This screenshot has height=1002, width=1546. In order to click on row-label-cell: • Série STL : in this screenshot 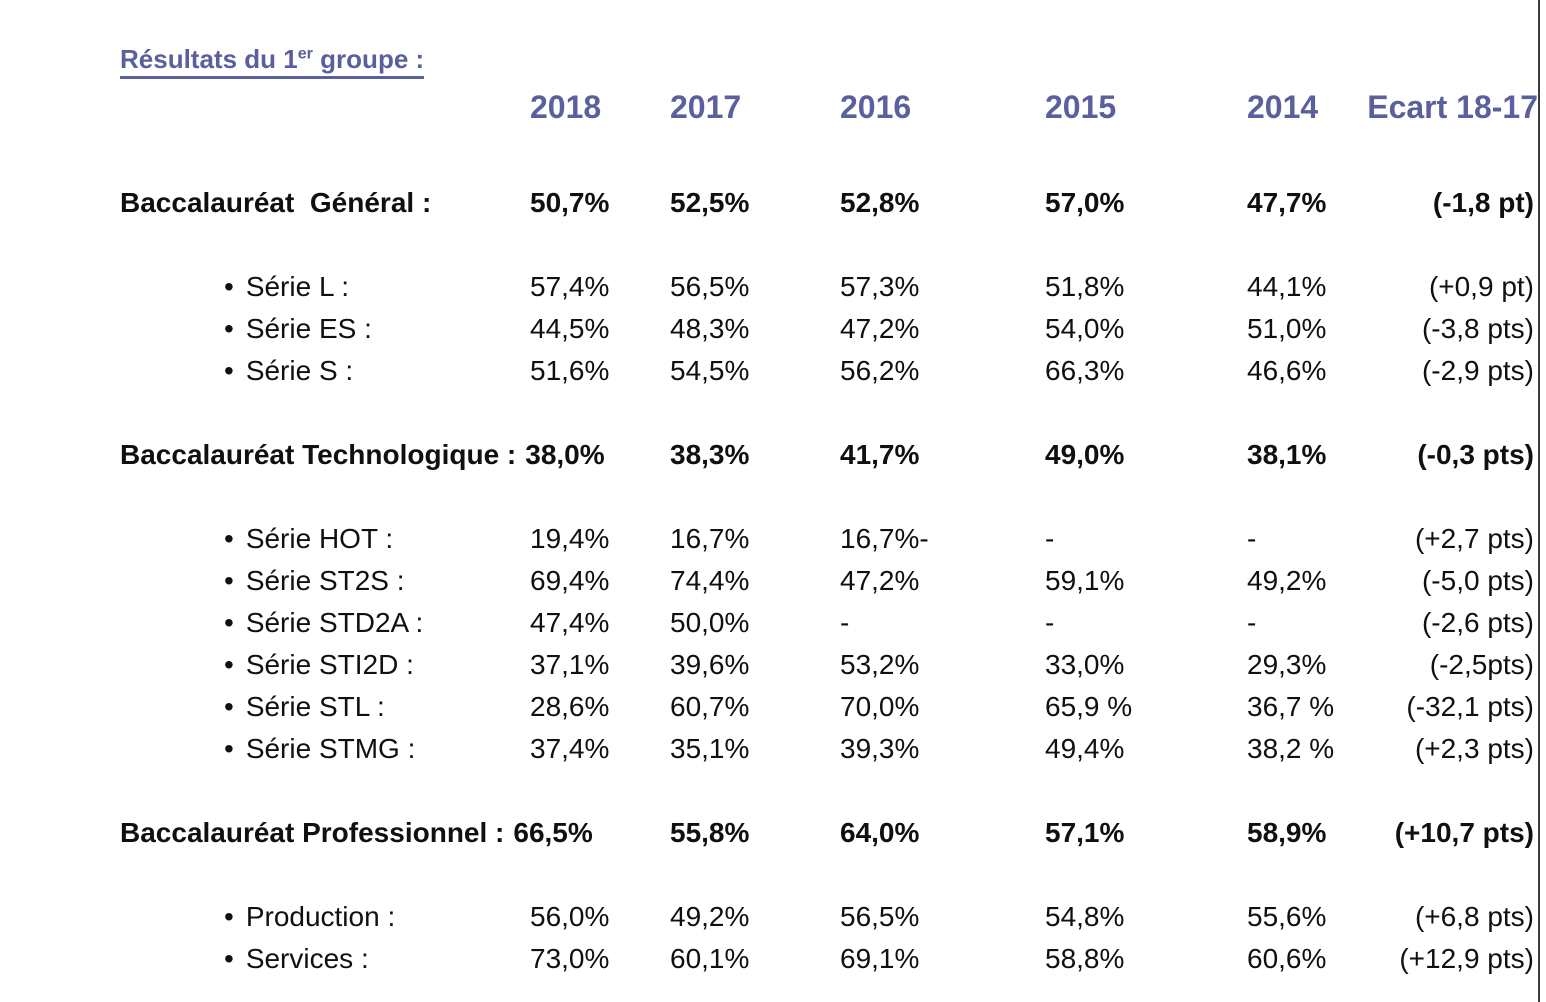, I will do `click(265, 707)`.